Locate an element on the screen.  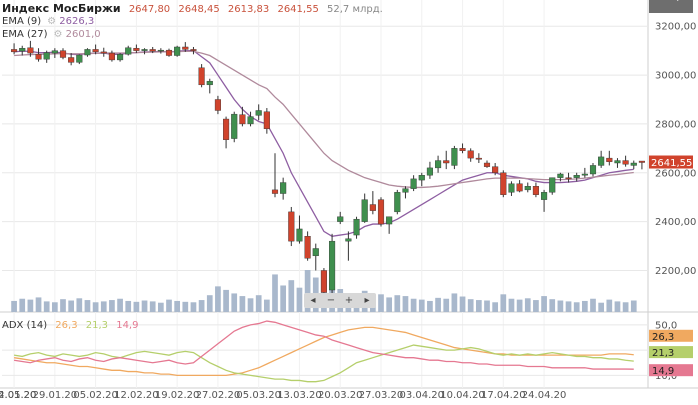
y-tick-label: 2800,00 is located at coordinates (675, 124).